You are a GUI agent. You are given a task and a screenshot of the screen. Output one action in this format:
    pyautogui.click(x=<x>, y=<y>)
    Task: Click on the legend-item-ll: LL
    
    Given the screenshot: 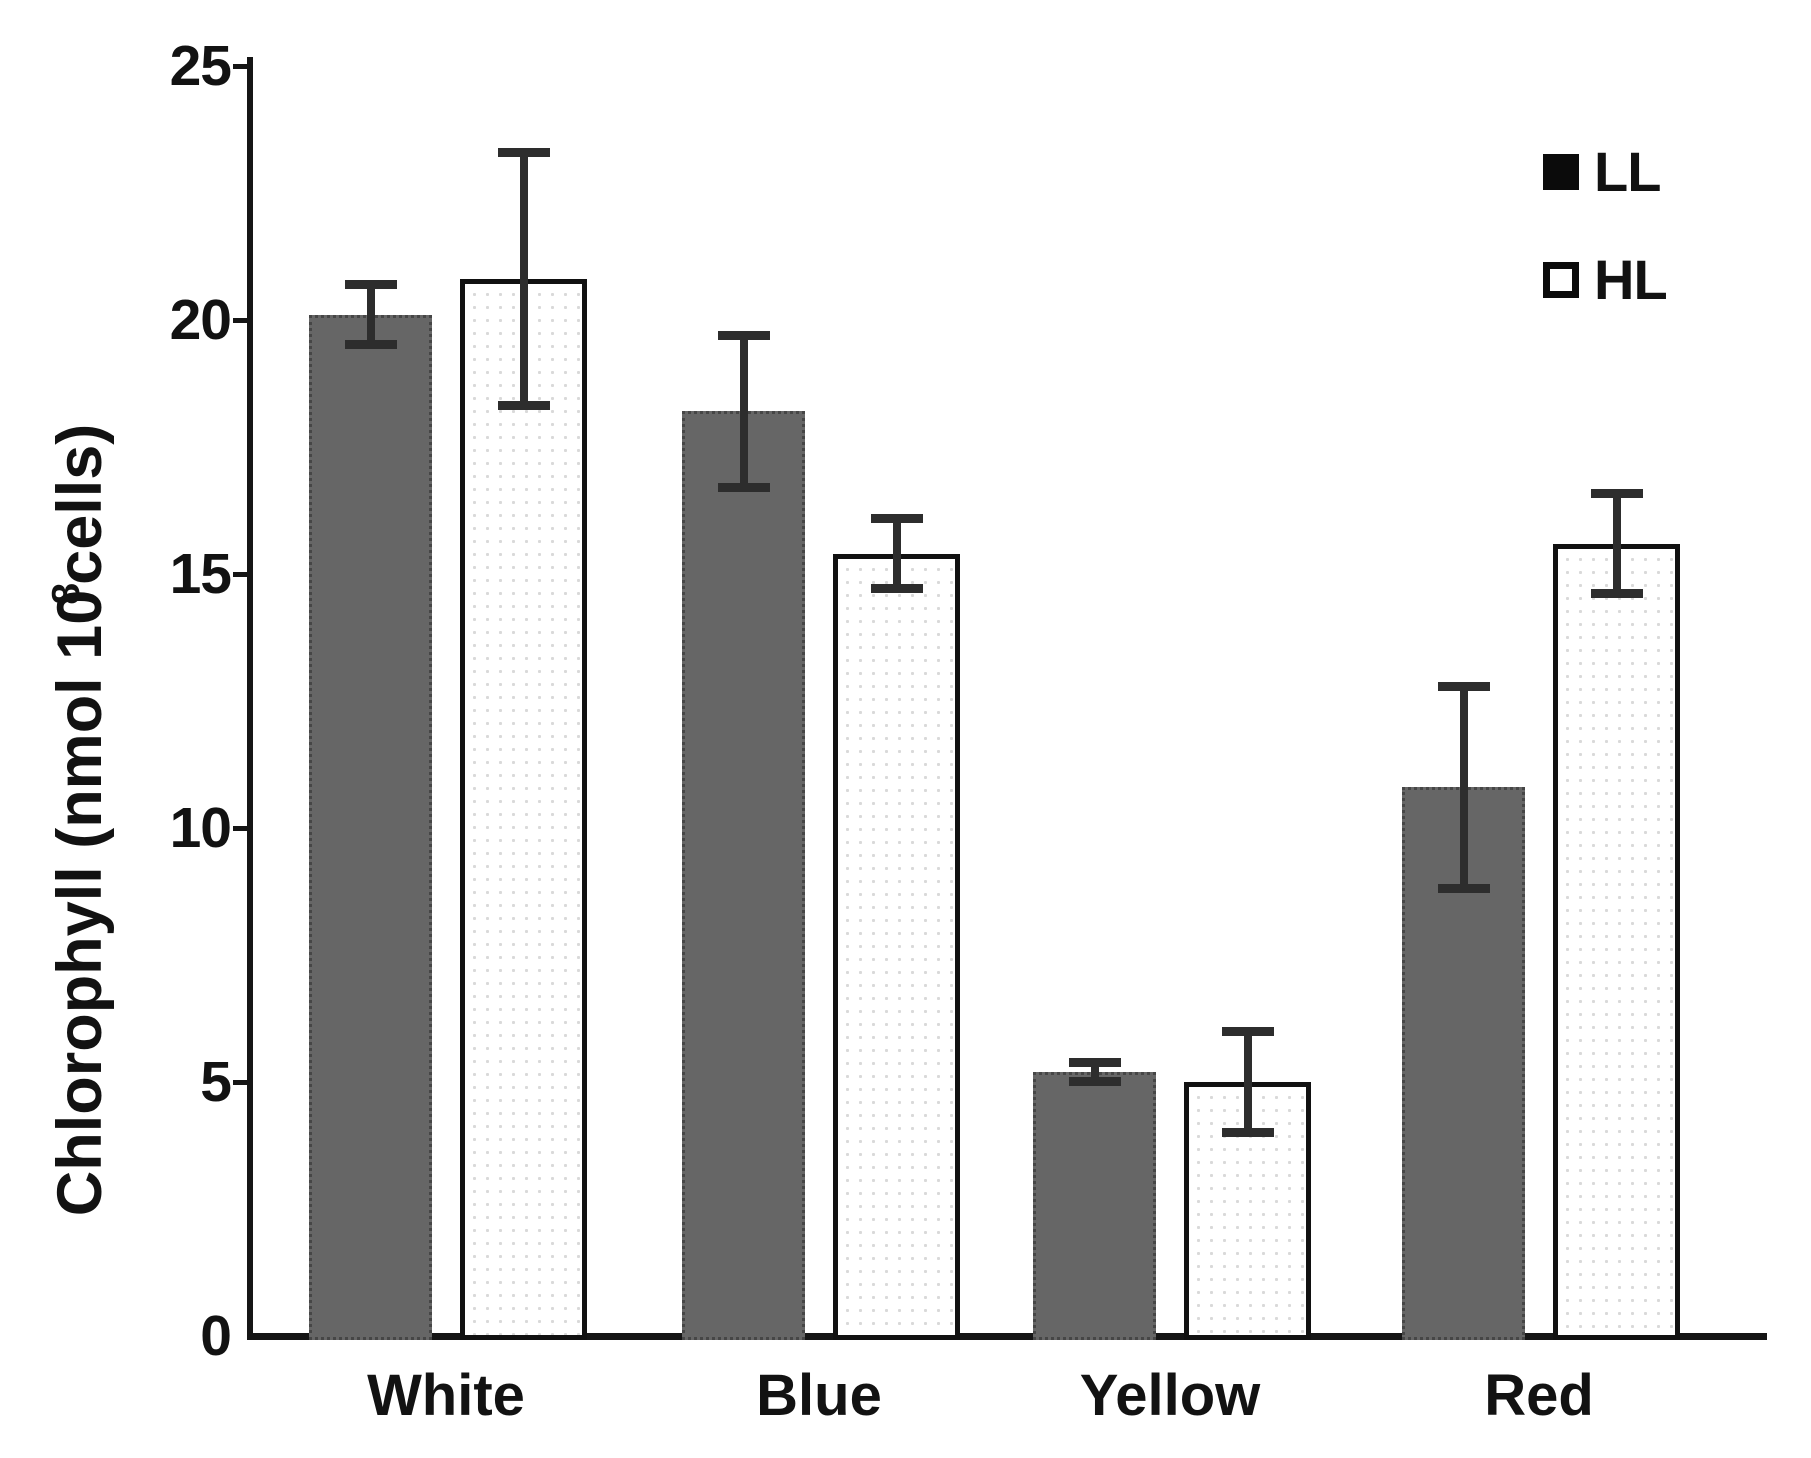 What is the action you would take?
    pyautogui.click(x=1602, y=171)
    